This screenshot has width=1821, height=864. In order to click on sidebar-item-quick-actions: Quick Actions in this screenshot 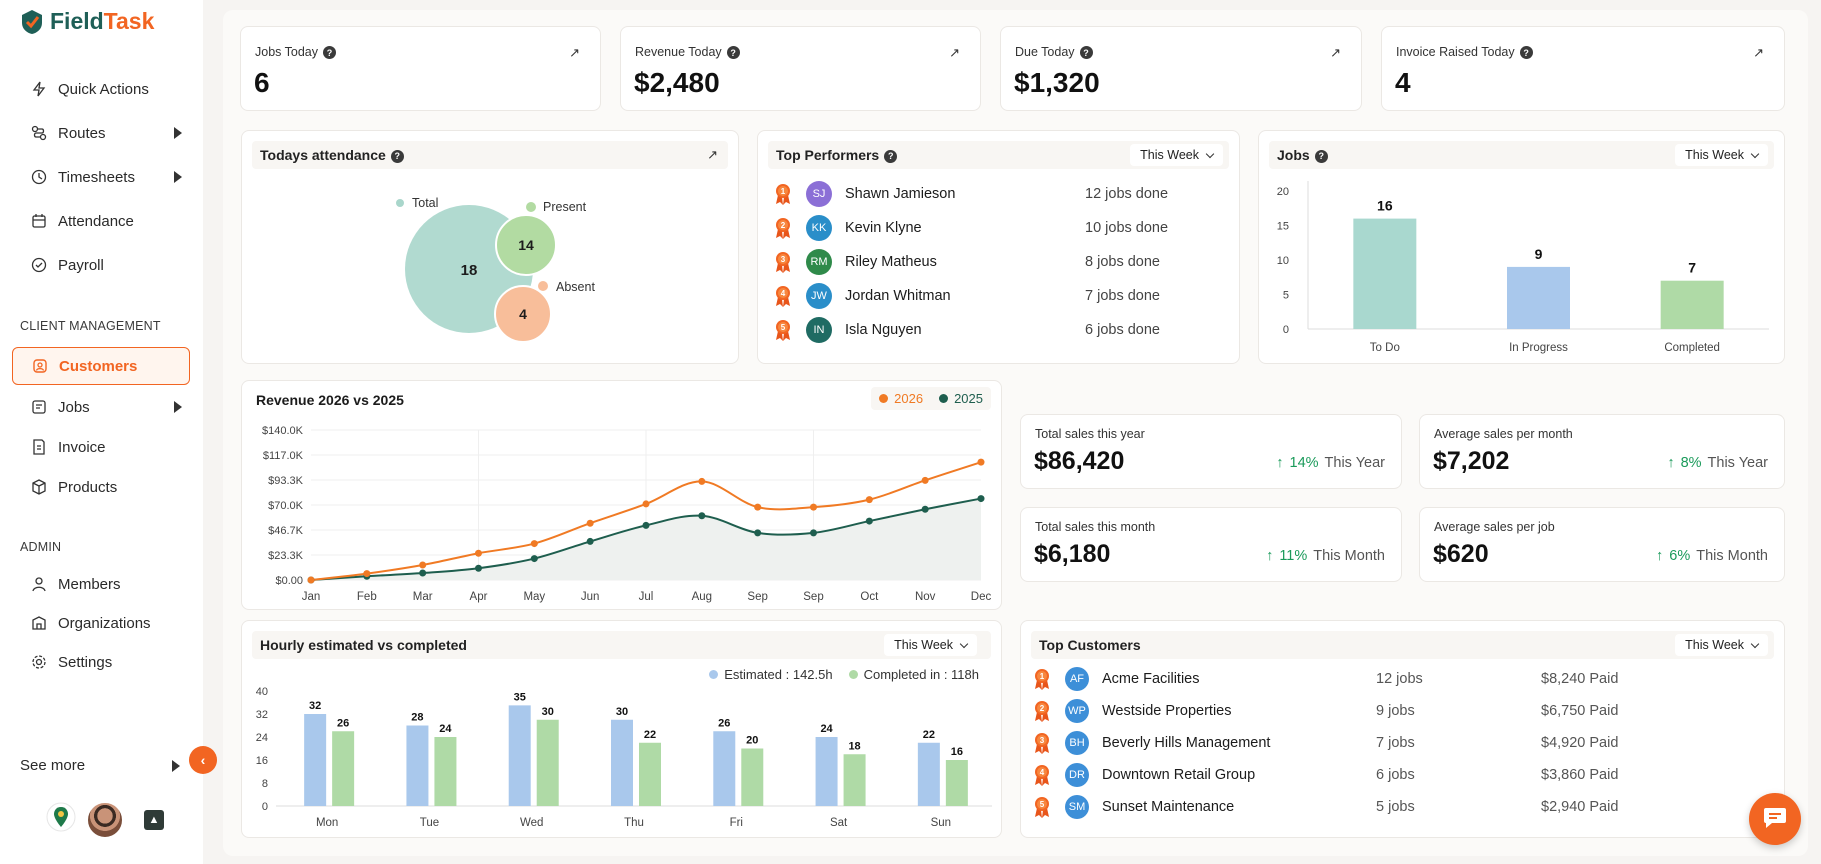, I will do `click(101, 89)`.